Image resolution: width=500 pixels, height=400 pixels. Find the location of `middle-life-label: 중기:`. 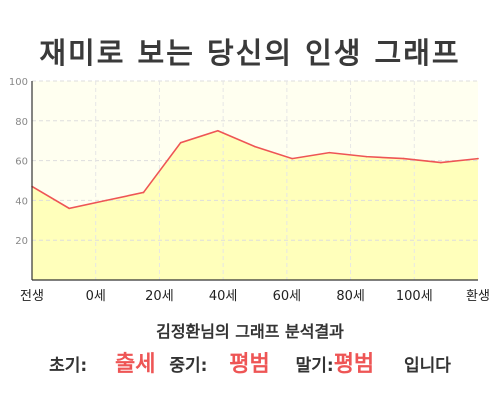

middle-life-label: 중기: is located at coordinates (188, 366).